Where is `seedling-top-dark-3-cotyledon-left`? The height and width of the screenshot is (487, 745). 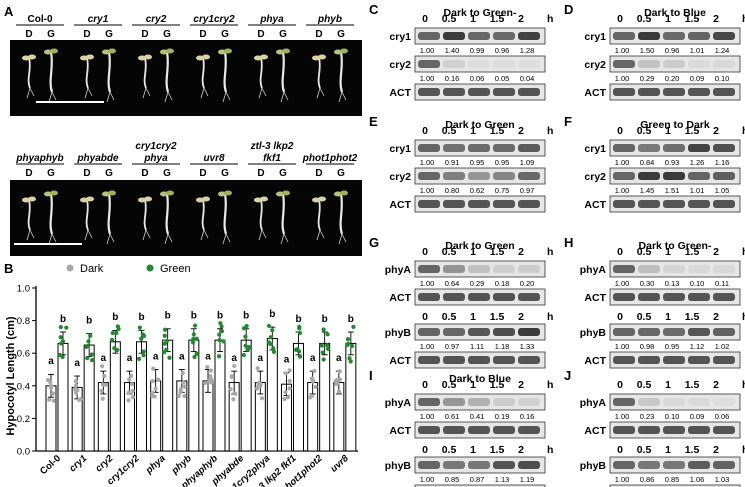 seedling-top-dark-3-cotyledon-left is located at coordinates (200, 58).